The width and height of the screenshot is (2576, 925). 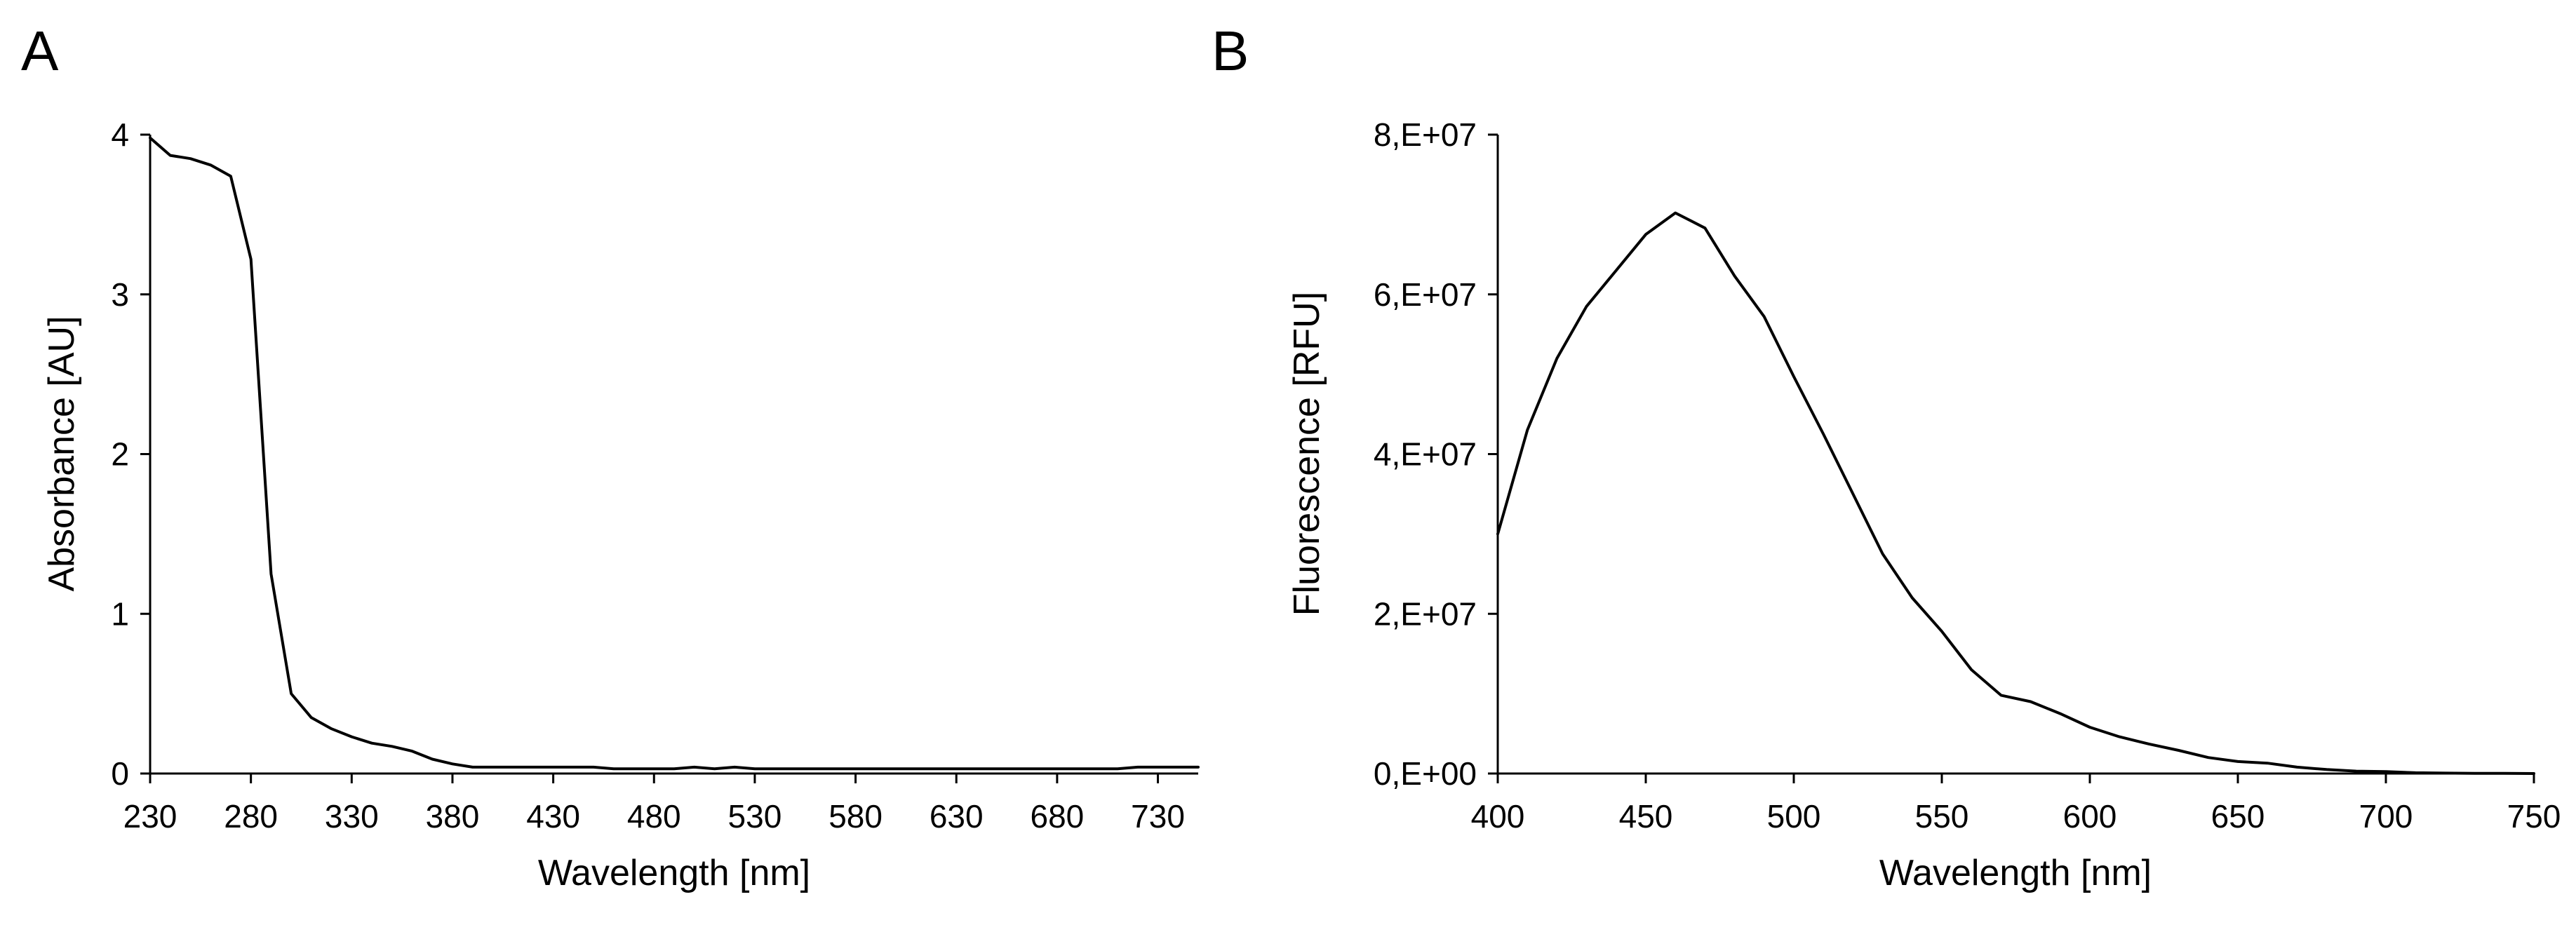 I want to click on panel-b-x-tick-label: 550, so click(x=1942, y=816).